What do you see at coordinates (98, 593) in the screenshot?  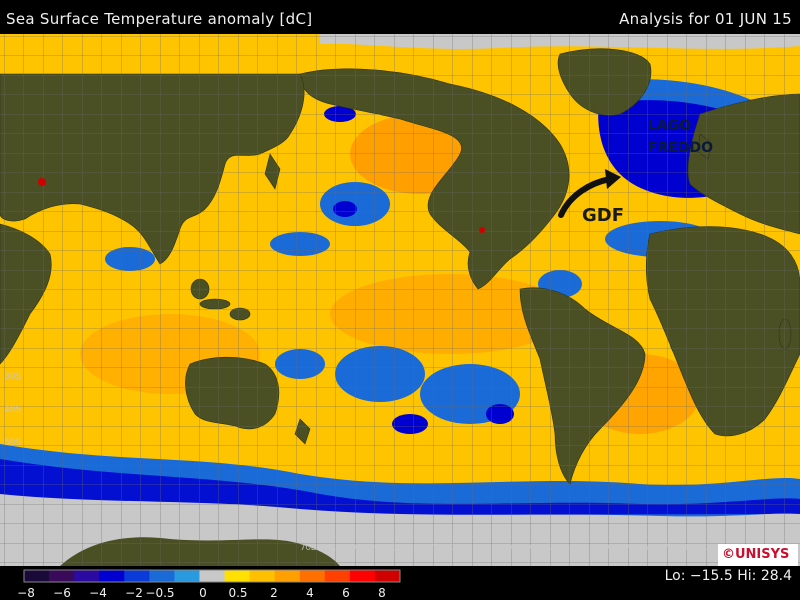 I see `legend-tick-label: −4` at bounding box center [98, 593].